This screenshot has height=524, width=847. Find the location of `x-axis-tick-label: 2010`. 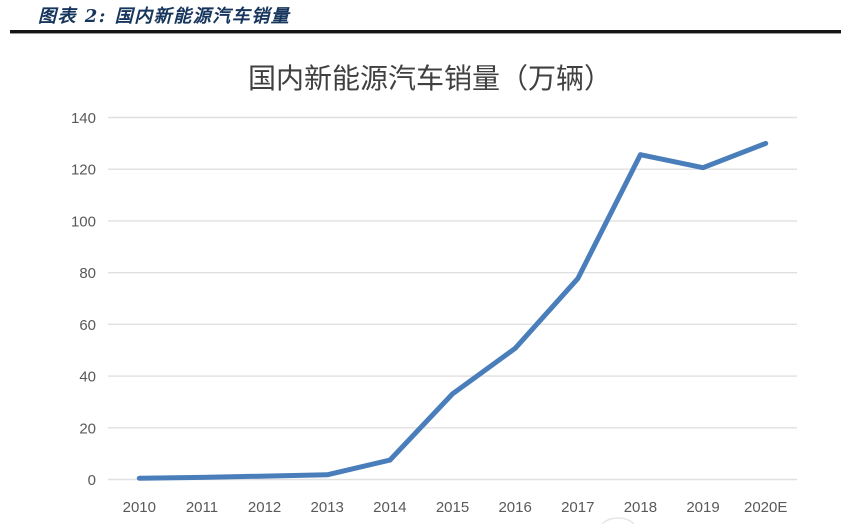

x-axis-tick-label: 2010 is located at coordinates (139, 507).